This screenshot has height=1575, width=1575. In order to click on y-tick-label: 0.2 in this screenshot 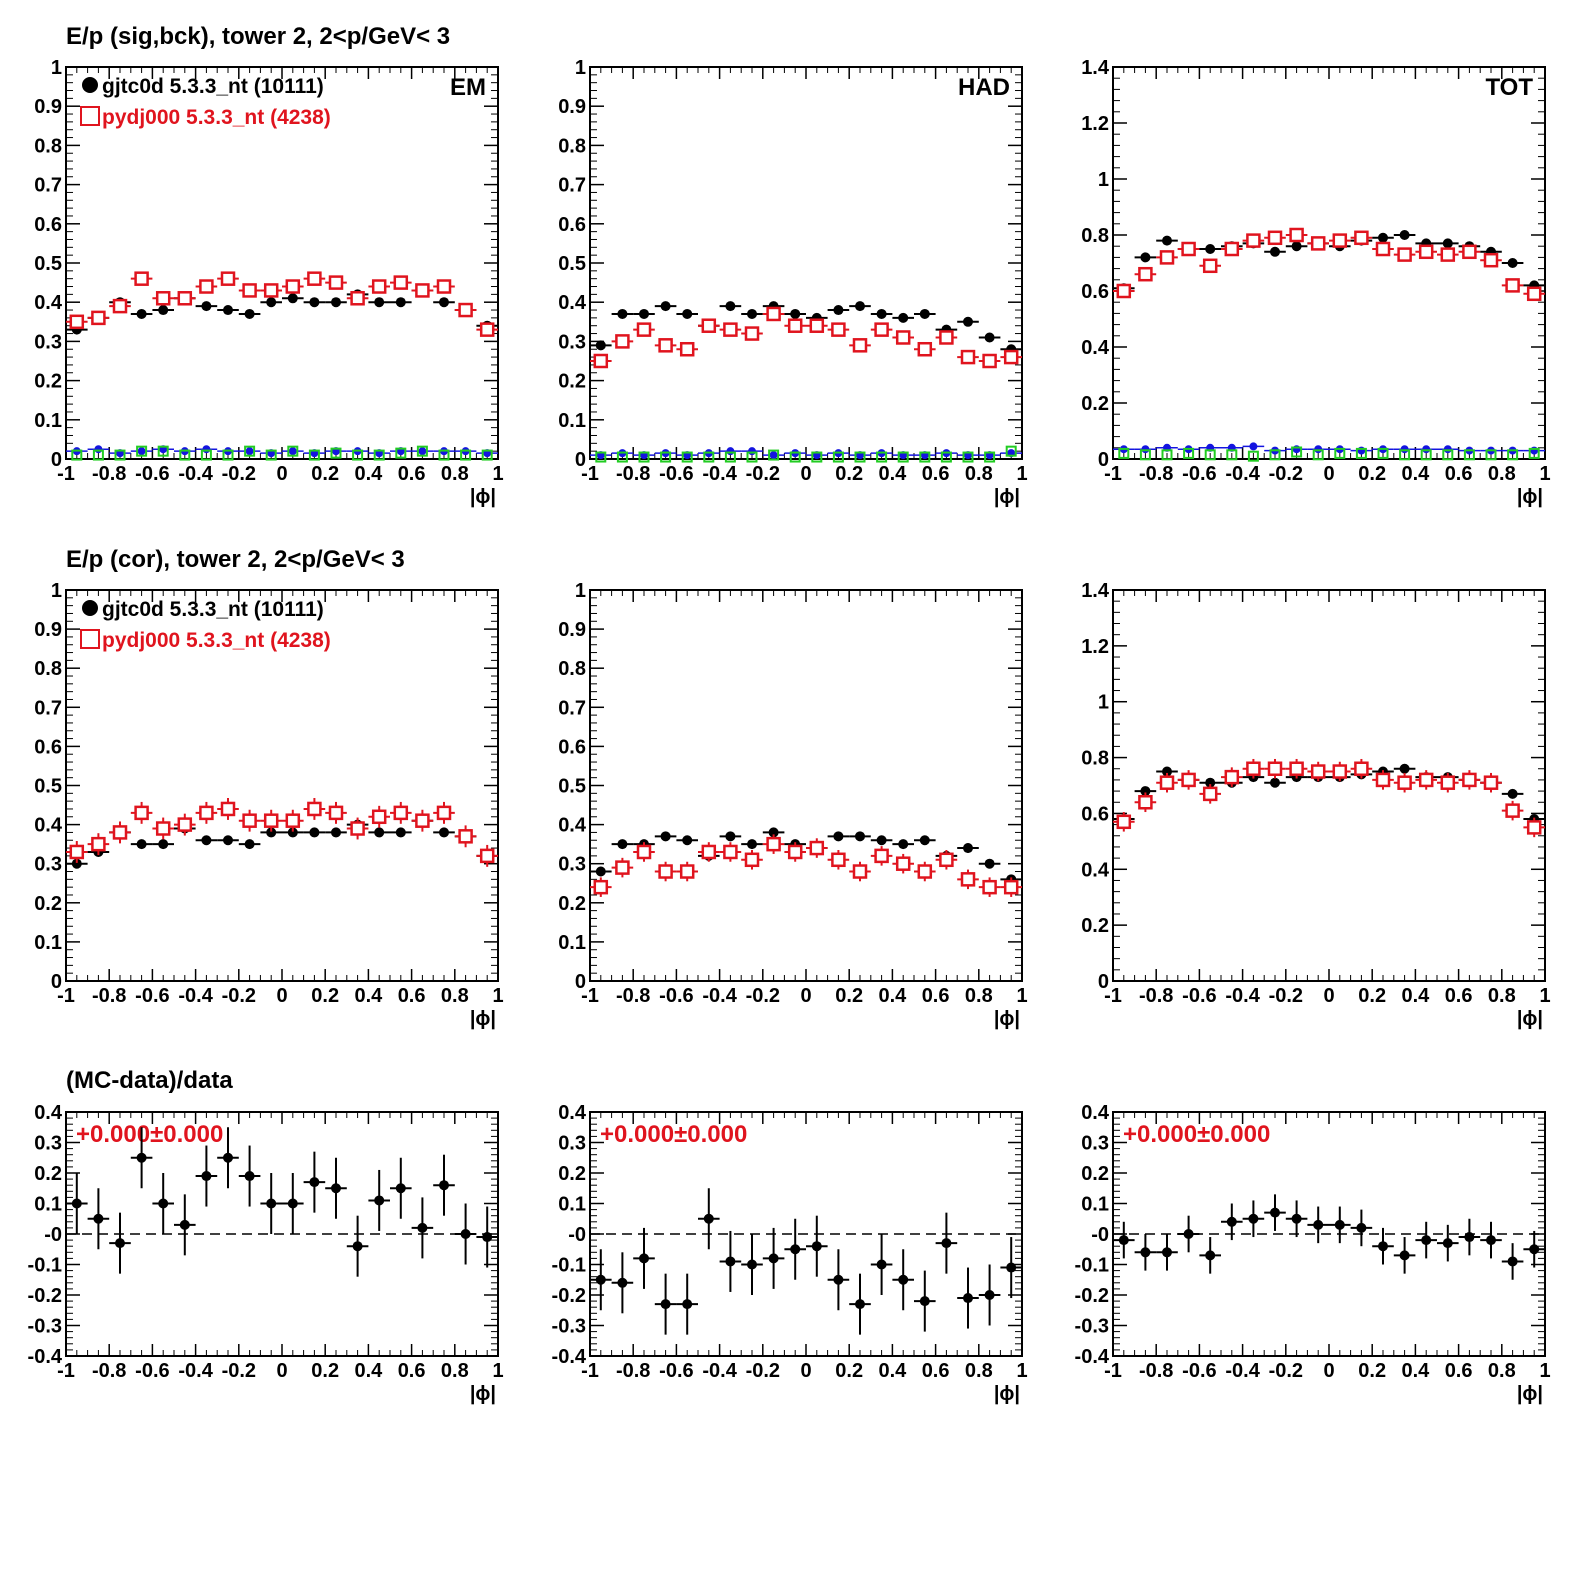, I will do `click(48, 1174)`.